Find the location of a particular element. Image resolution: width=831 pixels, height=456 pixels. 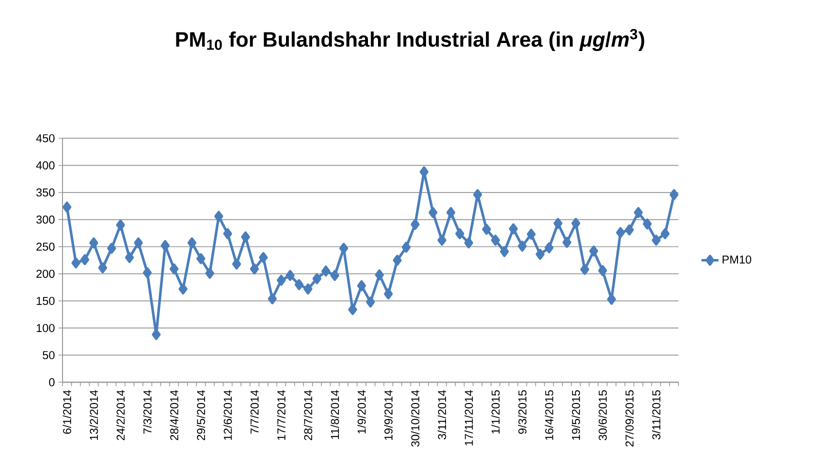

x-tick-label: 28/4/2014 is located at coordinates (174, 415).